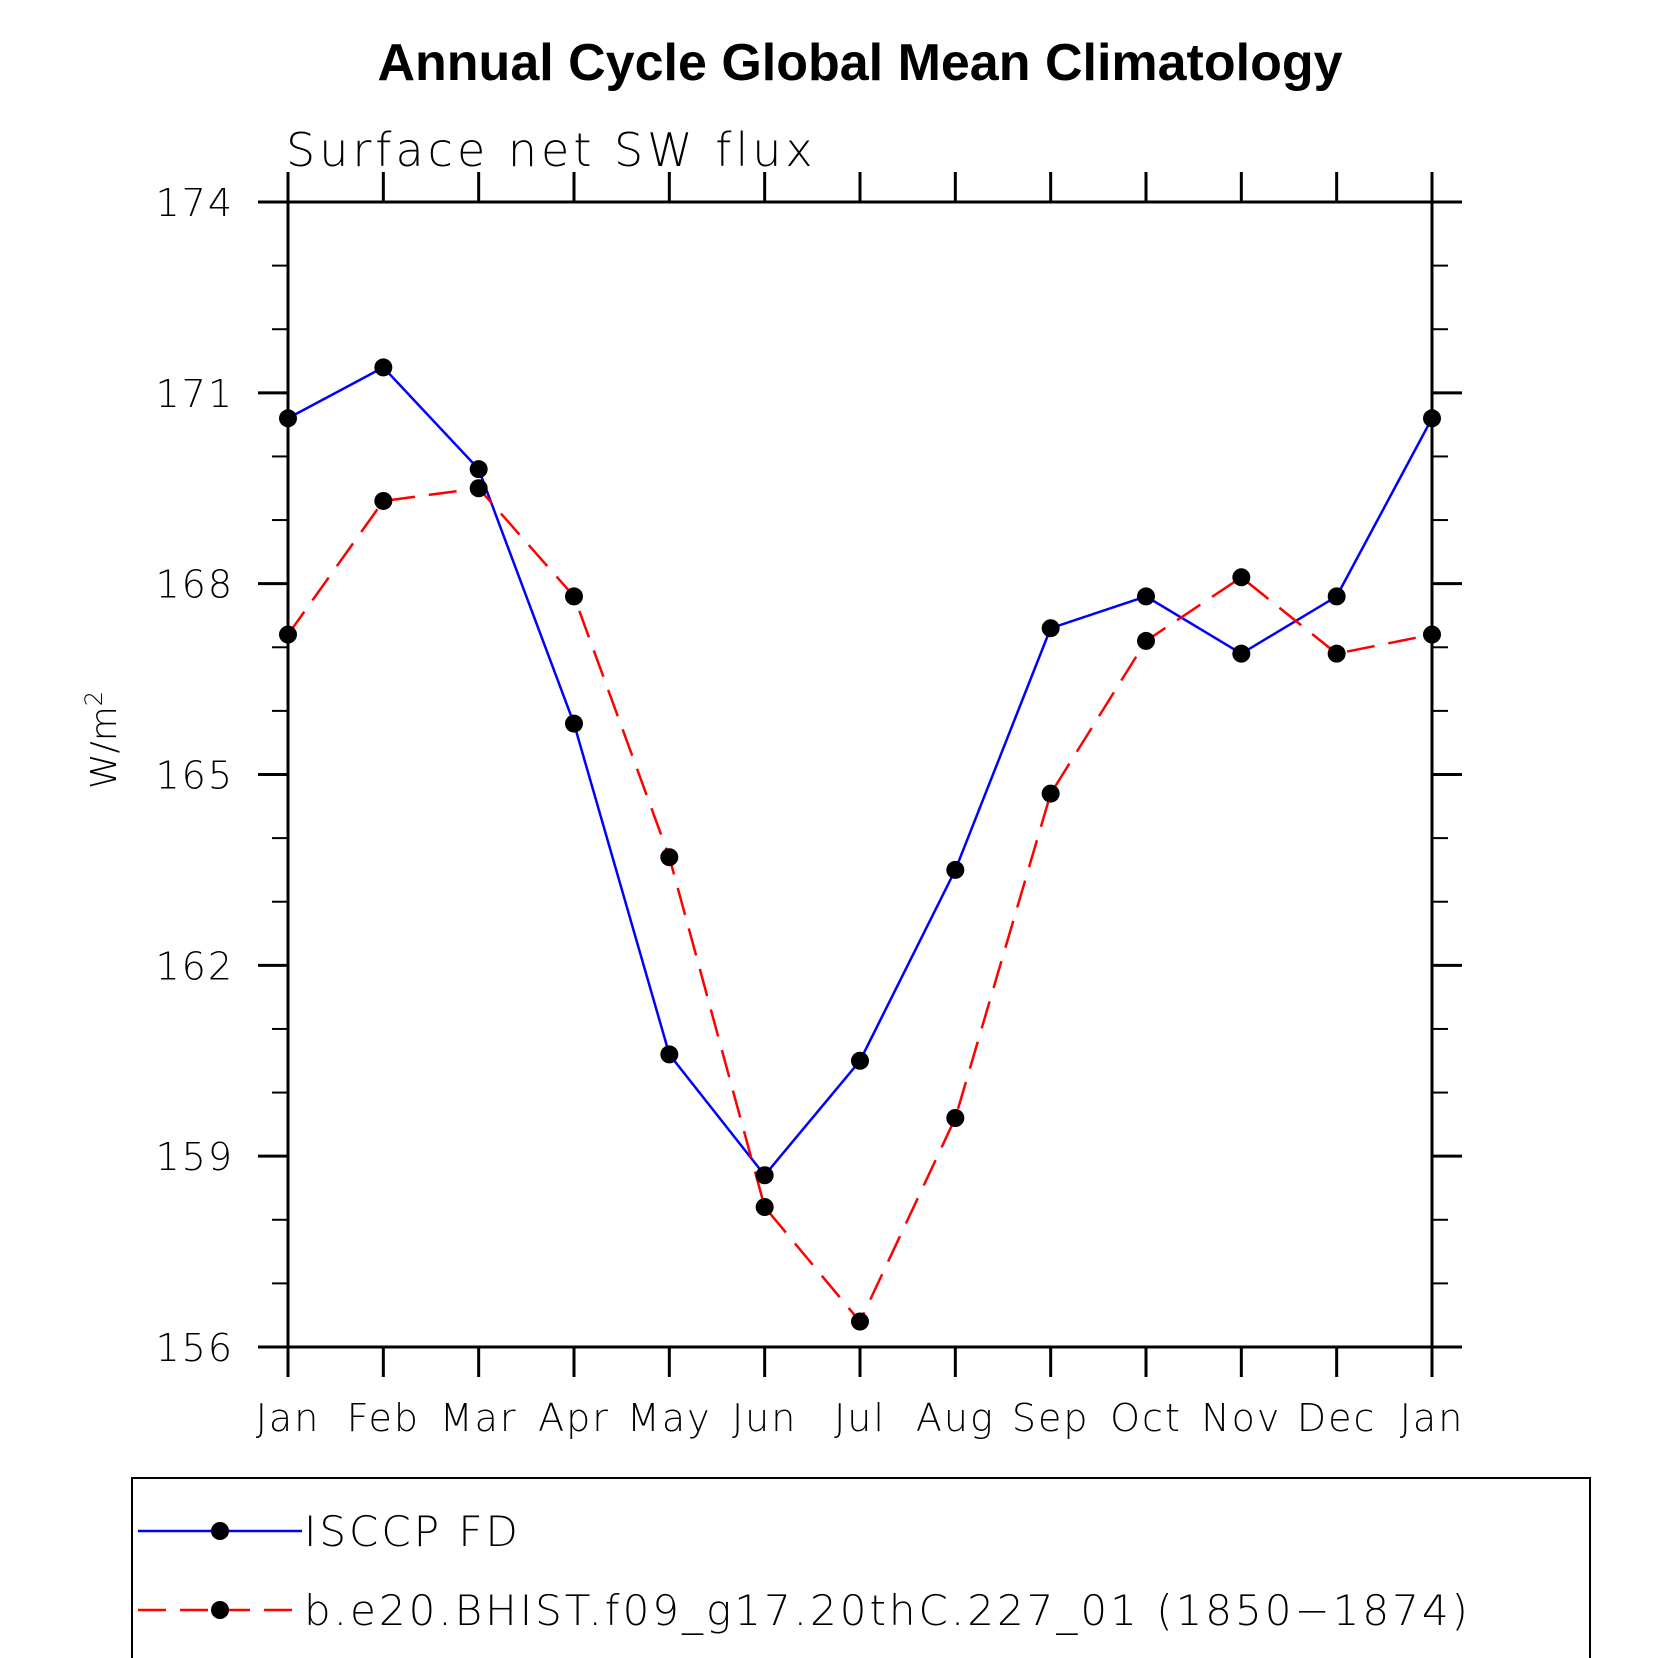 Image resolution: width=1658 pixels, height=1658 pixels. Describe the element at coordinates (383, 1418) in the screenshot. I see `x-tick-label: Feb` at that location.